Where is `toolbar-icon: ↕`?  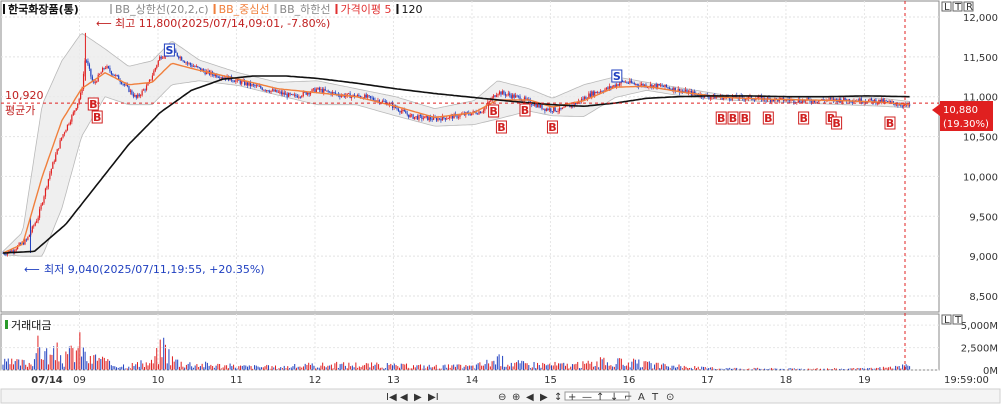 toolbar-icon: ↕ is located at coordinates (558, 397).